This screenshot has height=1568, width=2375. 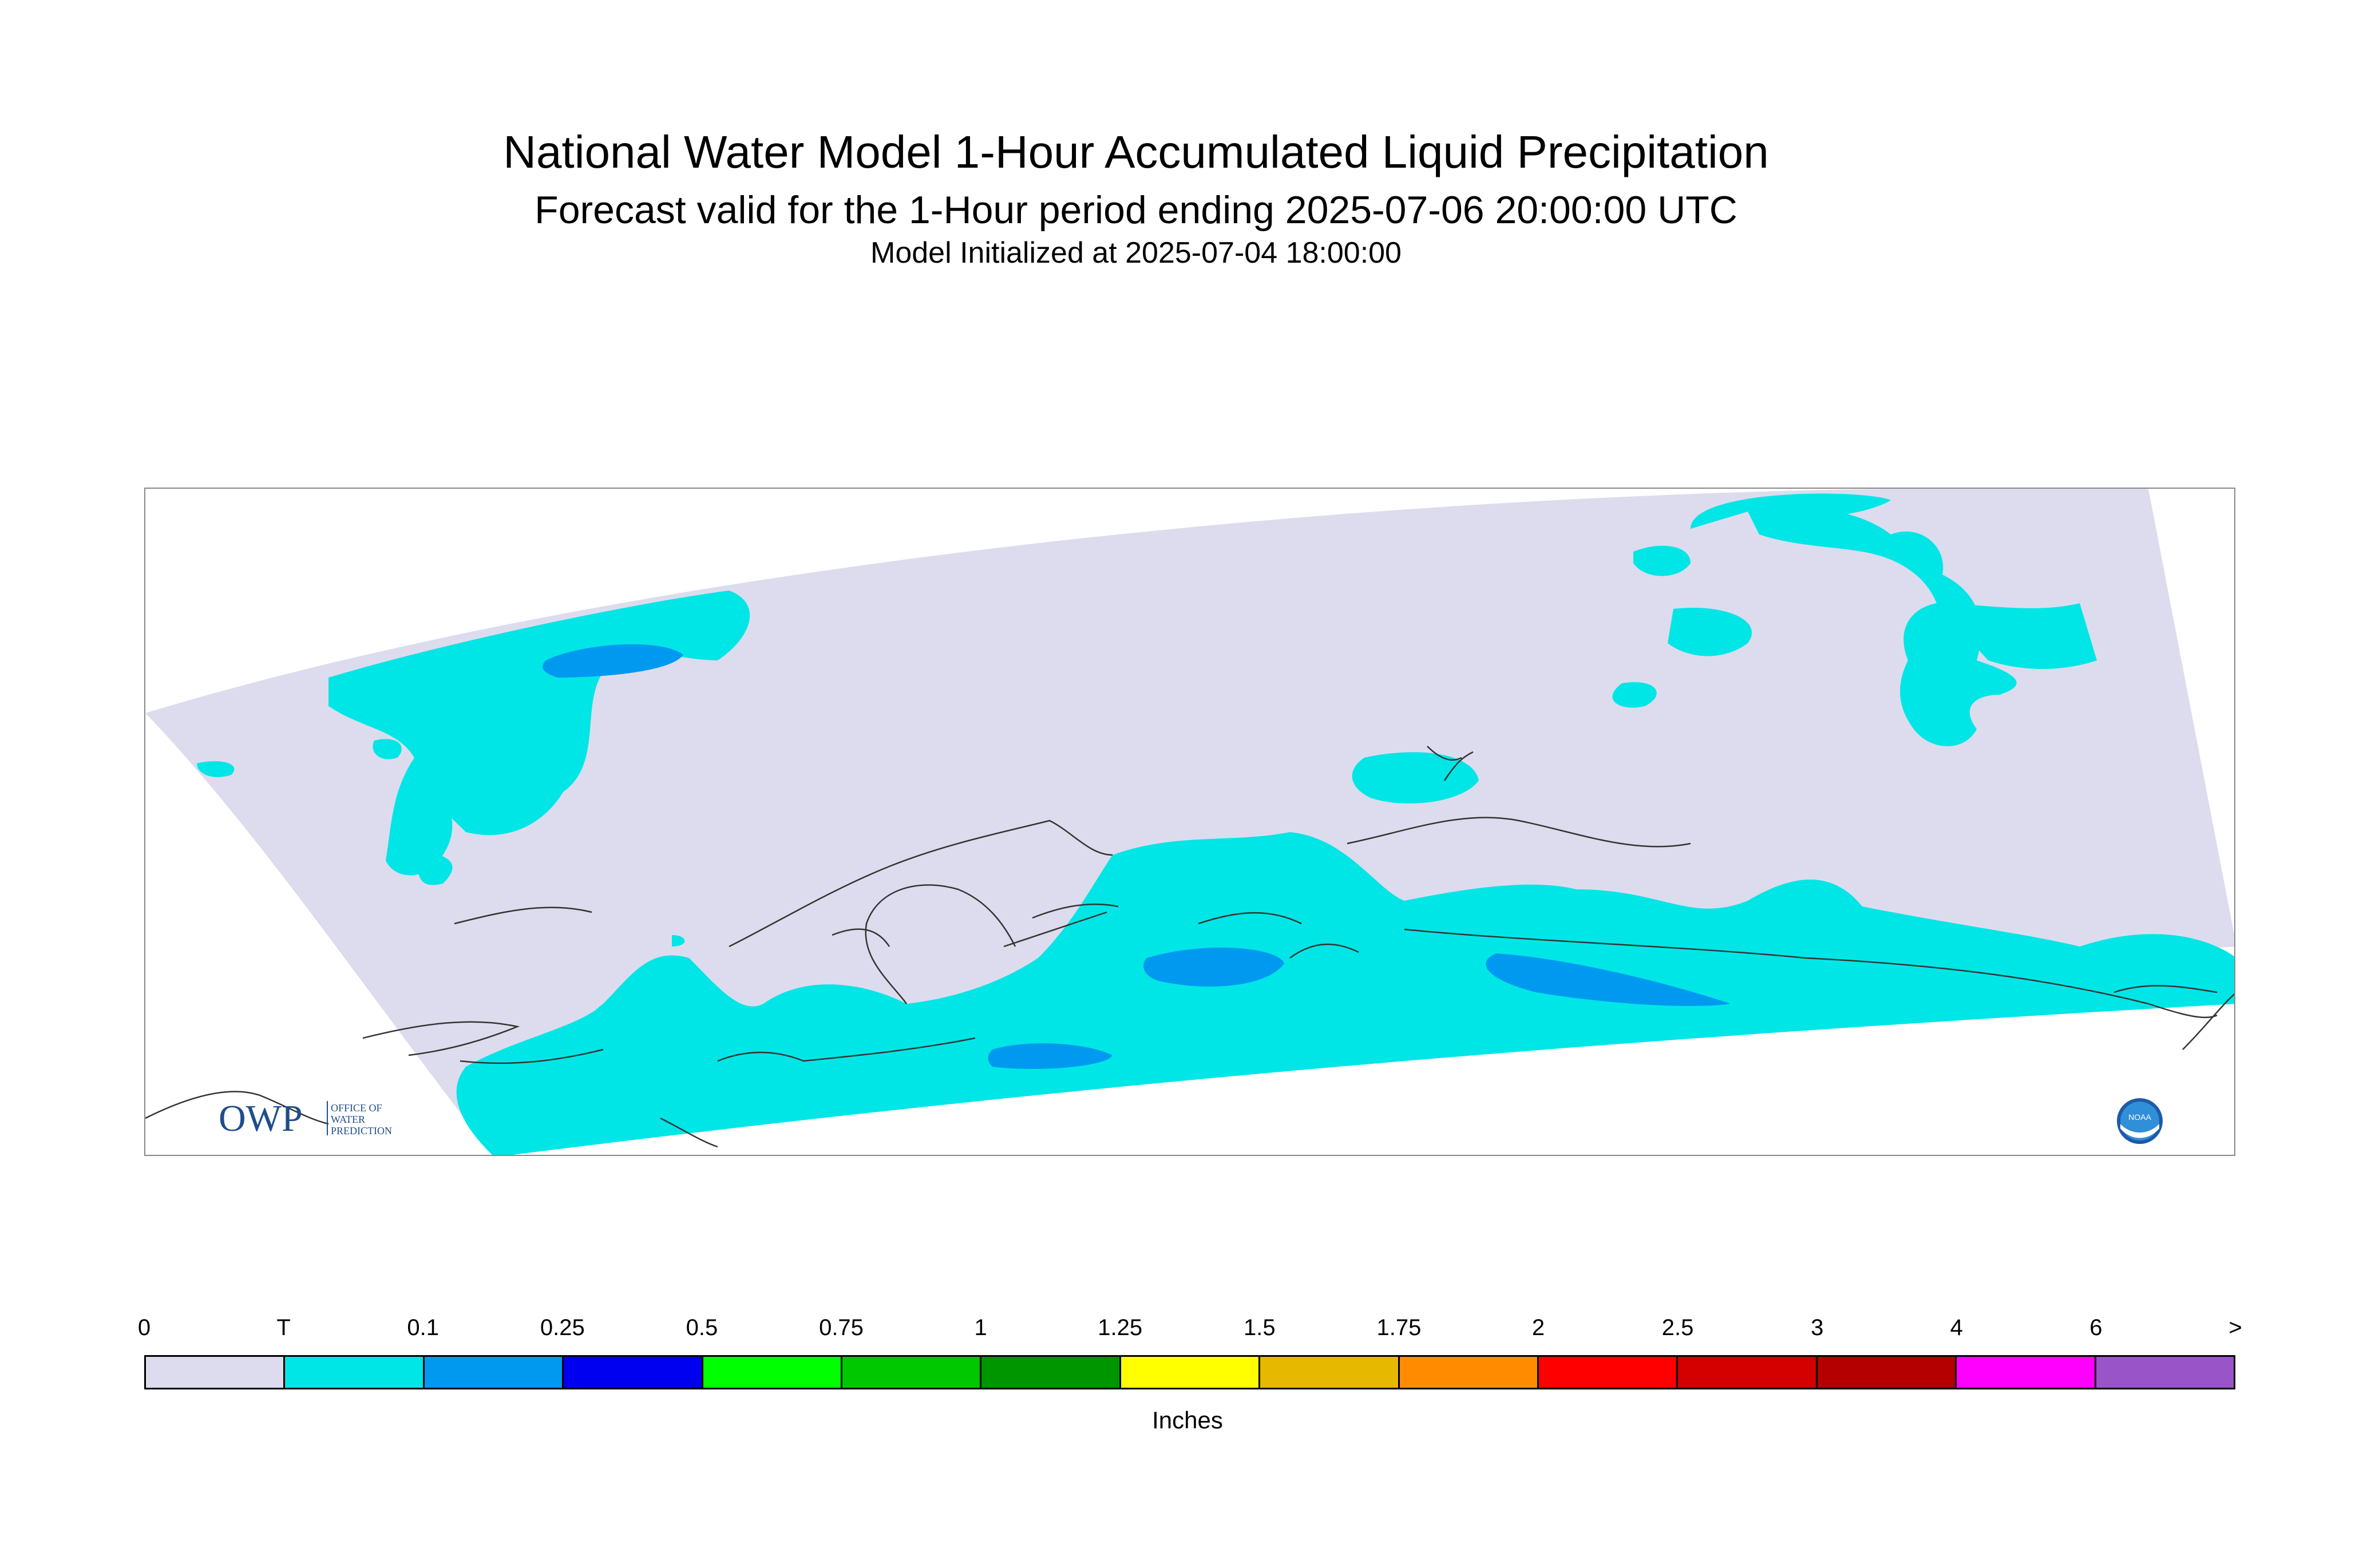 I want to click on legend-label: T, so click(x=284, y=1327).